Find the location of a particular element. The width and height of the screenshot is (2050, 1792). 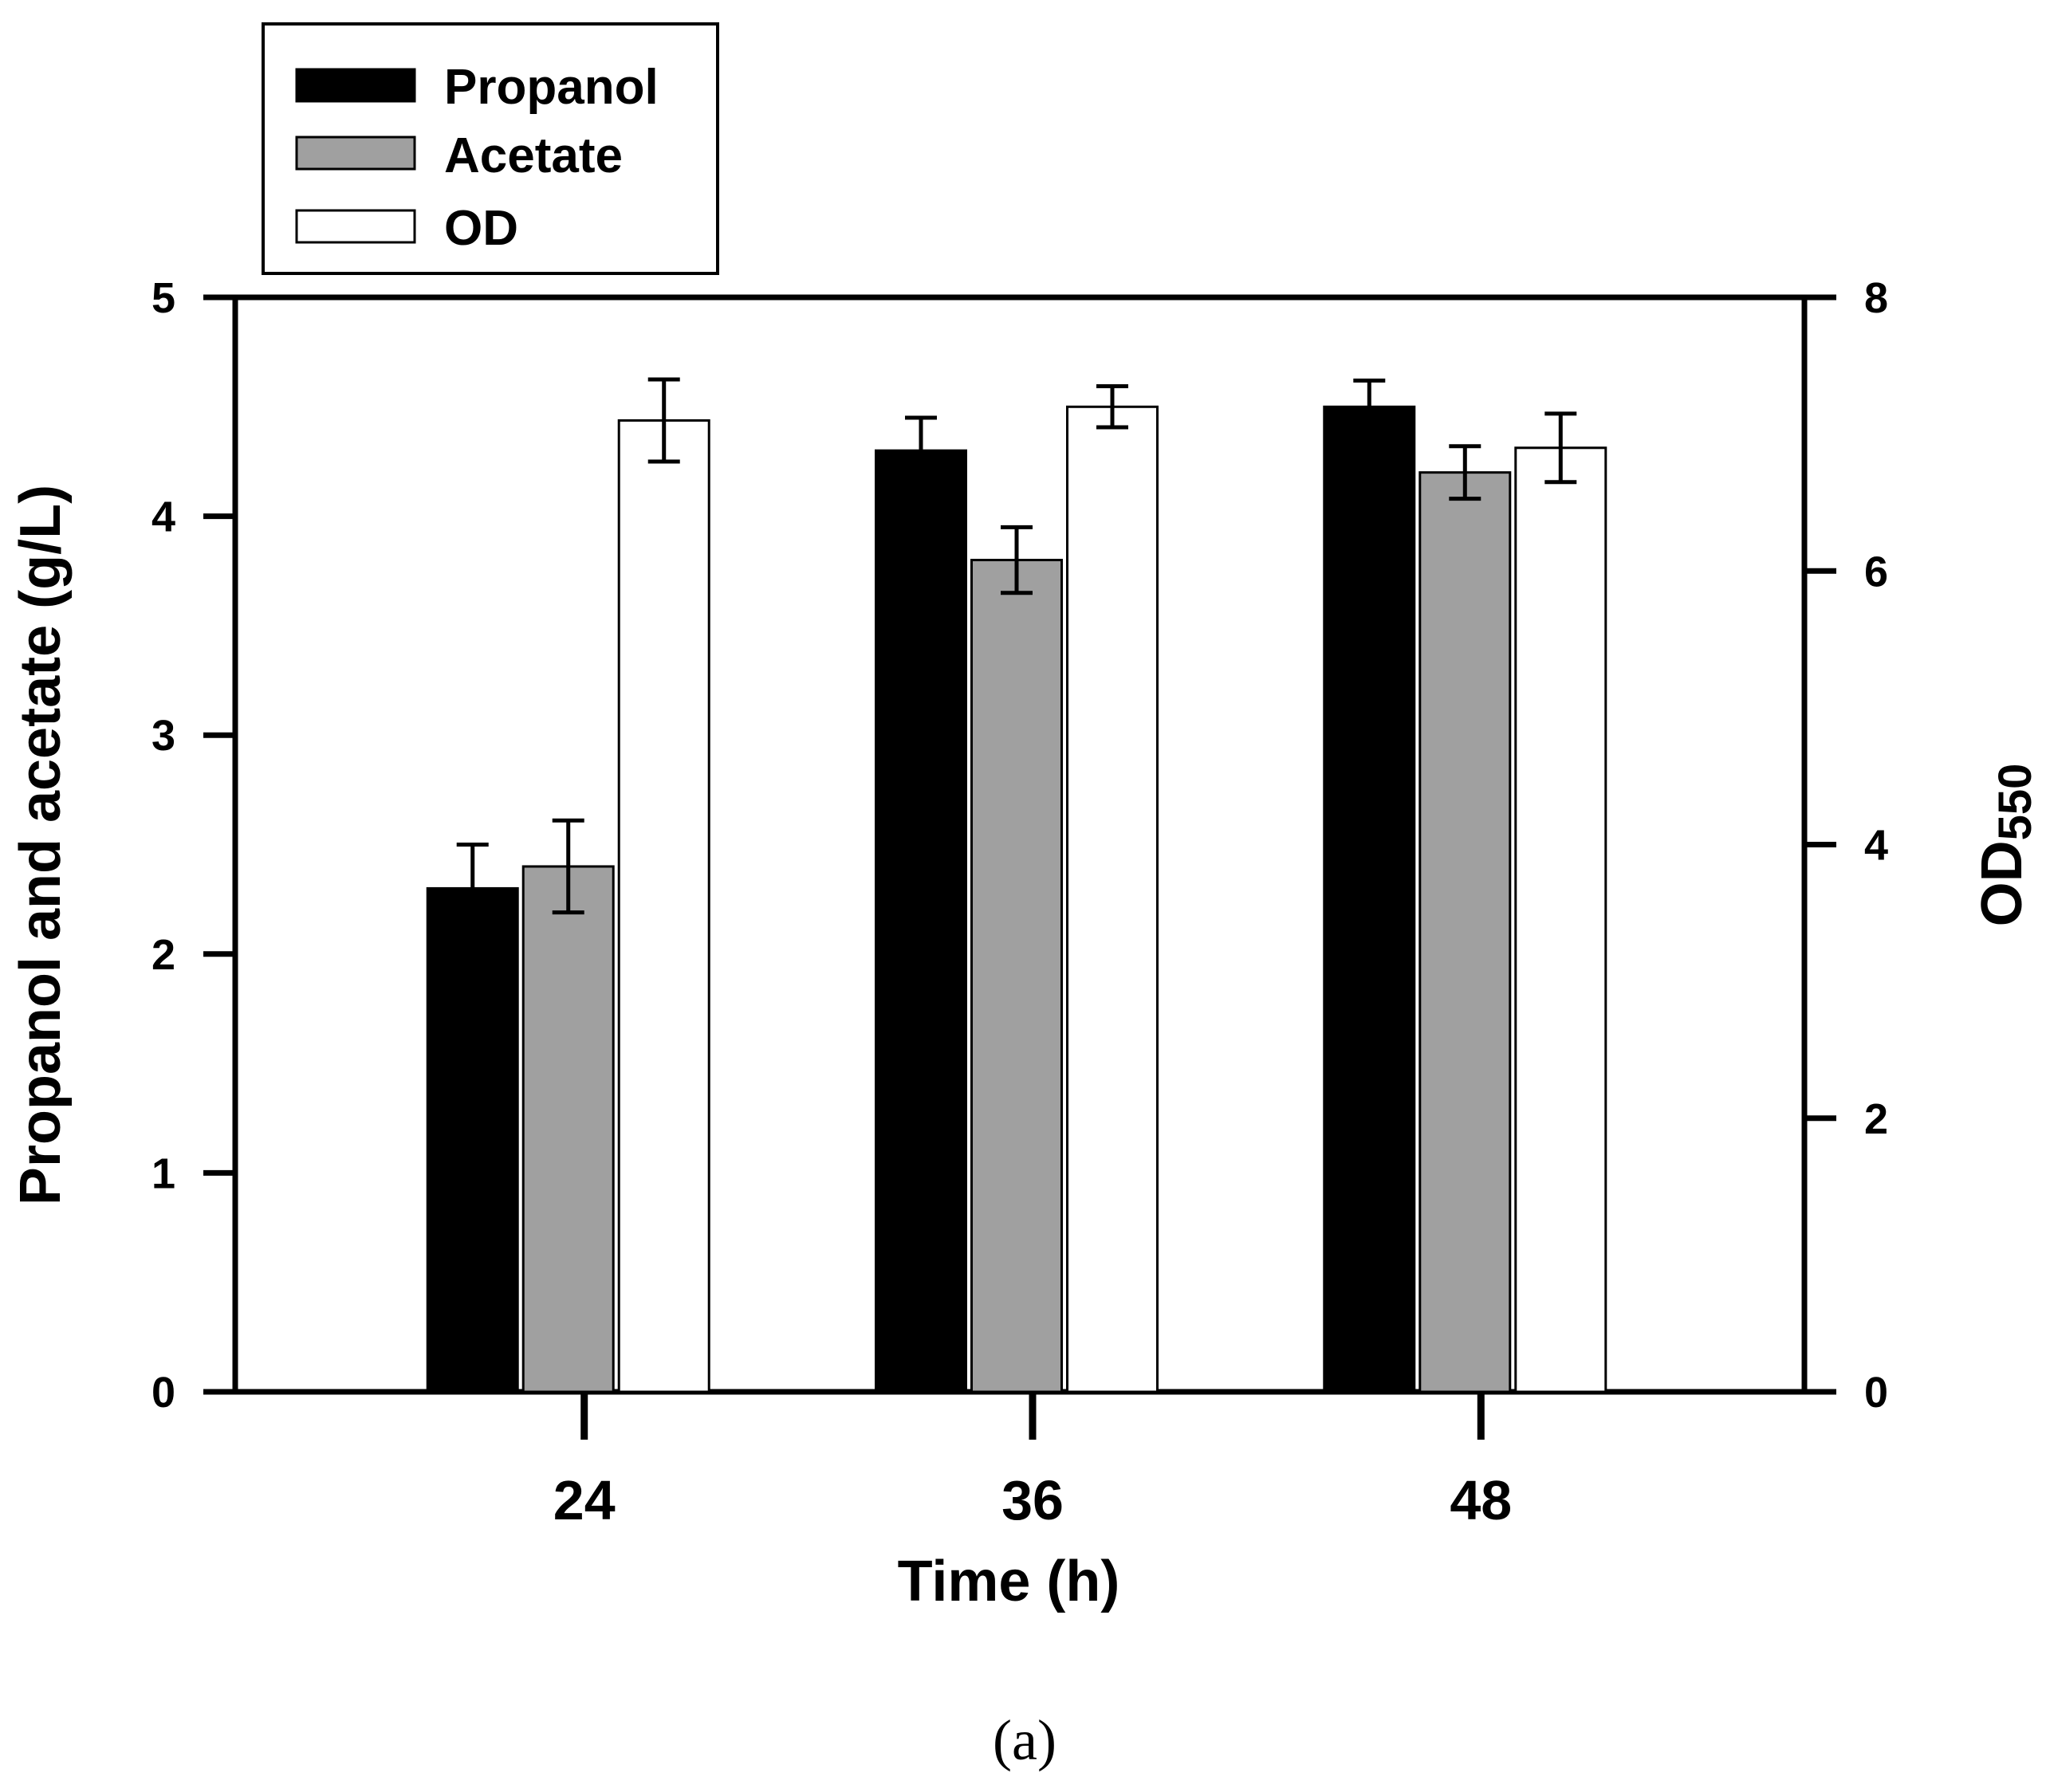

x-axis-title: Time (h) is located at coordinates (1009, 1582).